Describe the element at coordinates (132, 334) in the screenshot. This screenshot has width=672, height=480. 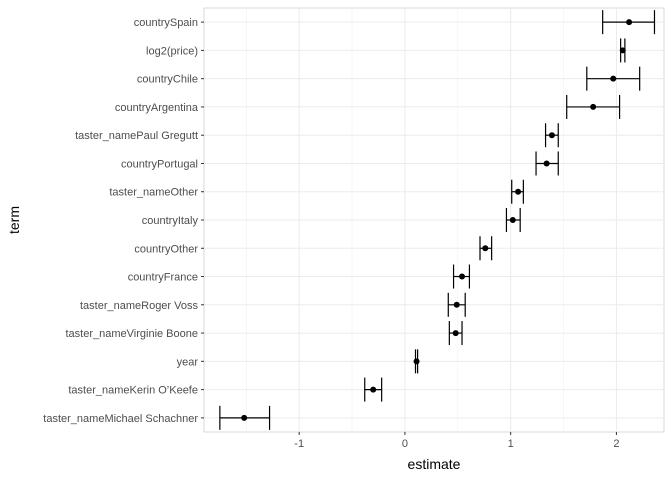
I see `y-tick-label: taster_nameVirginie Boone` at that location.